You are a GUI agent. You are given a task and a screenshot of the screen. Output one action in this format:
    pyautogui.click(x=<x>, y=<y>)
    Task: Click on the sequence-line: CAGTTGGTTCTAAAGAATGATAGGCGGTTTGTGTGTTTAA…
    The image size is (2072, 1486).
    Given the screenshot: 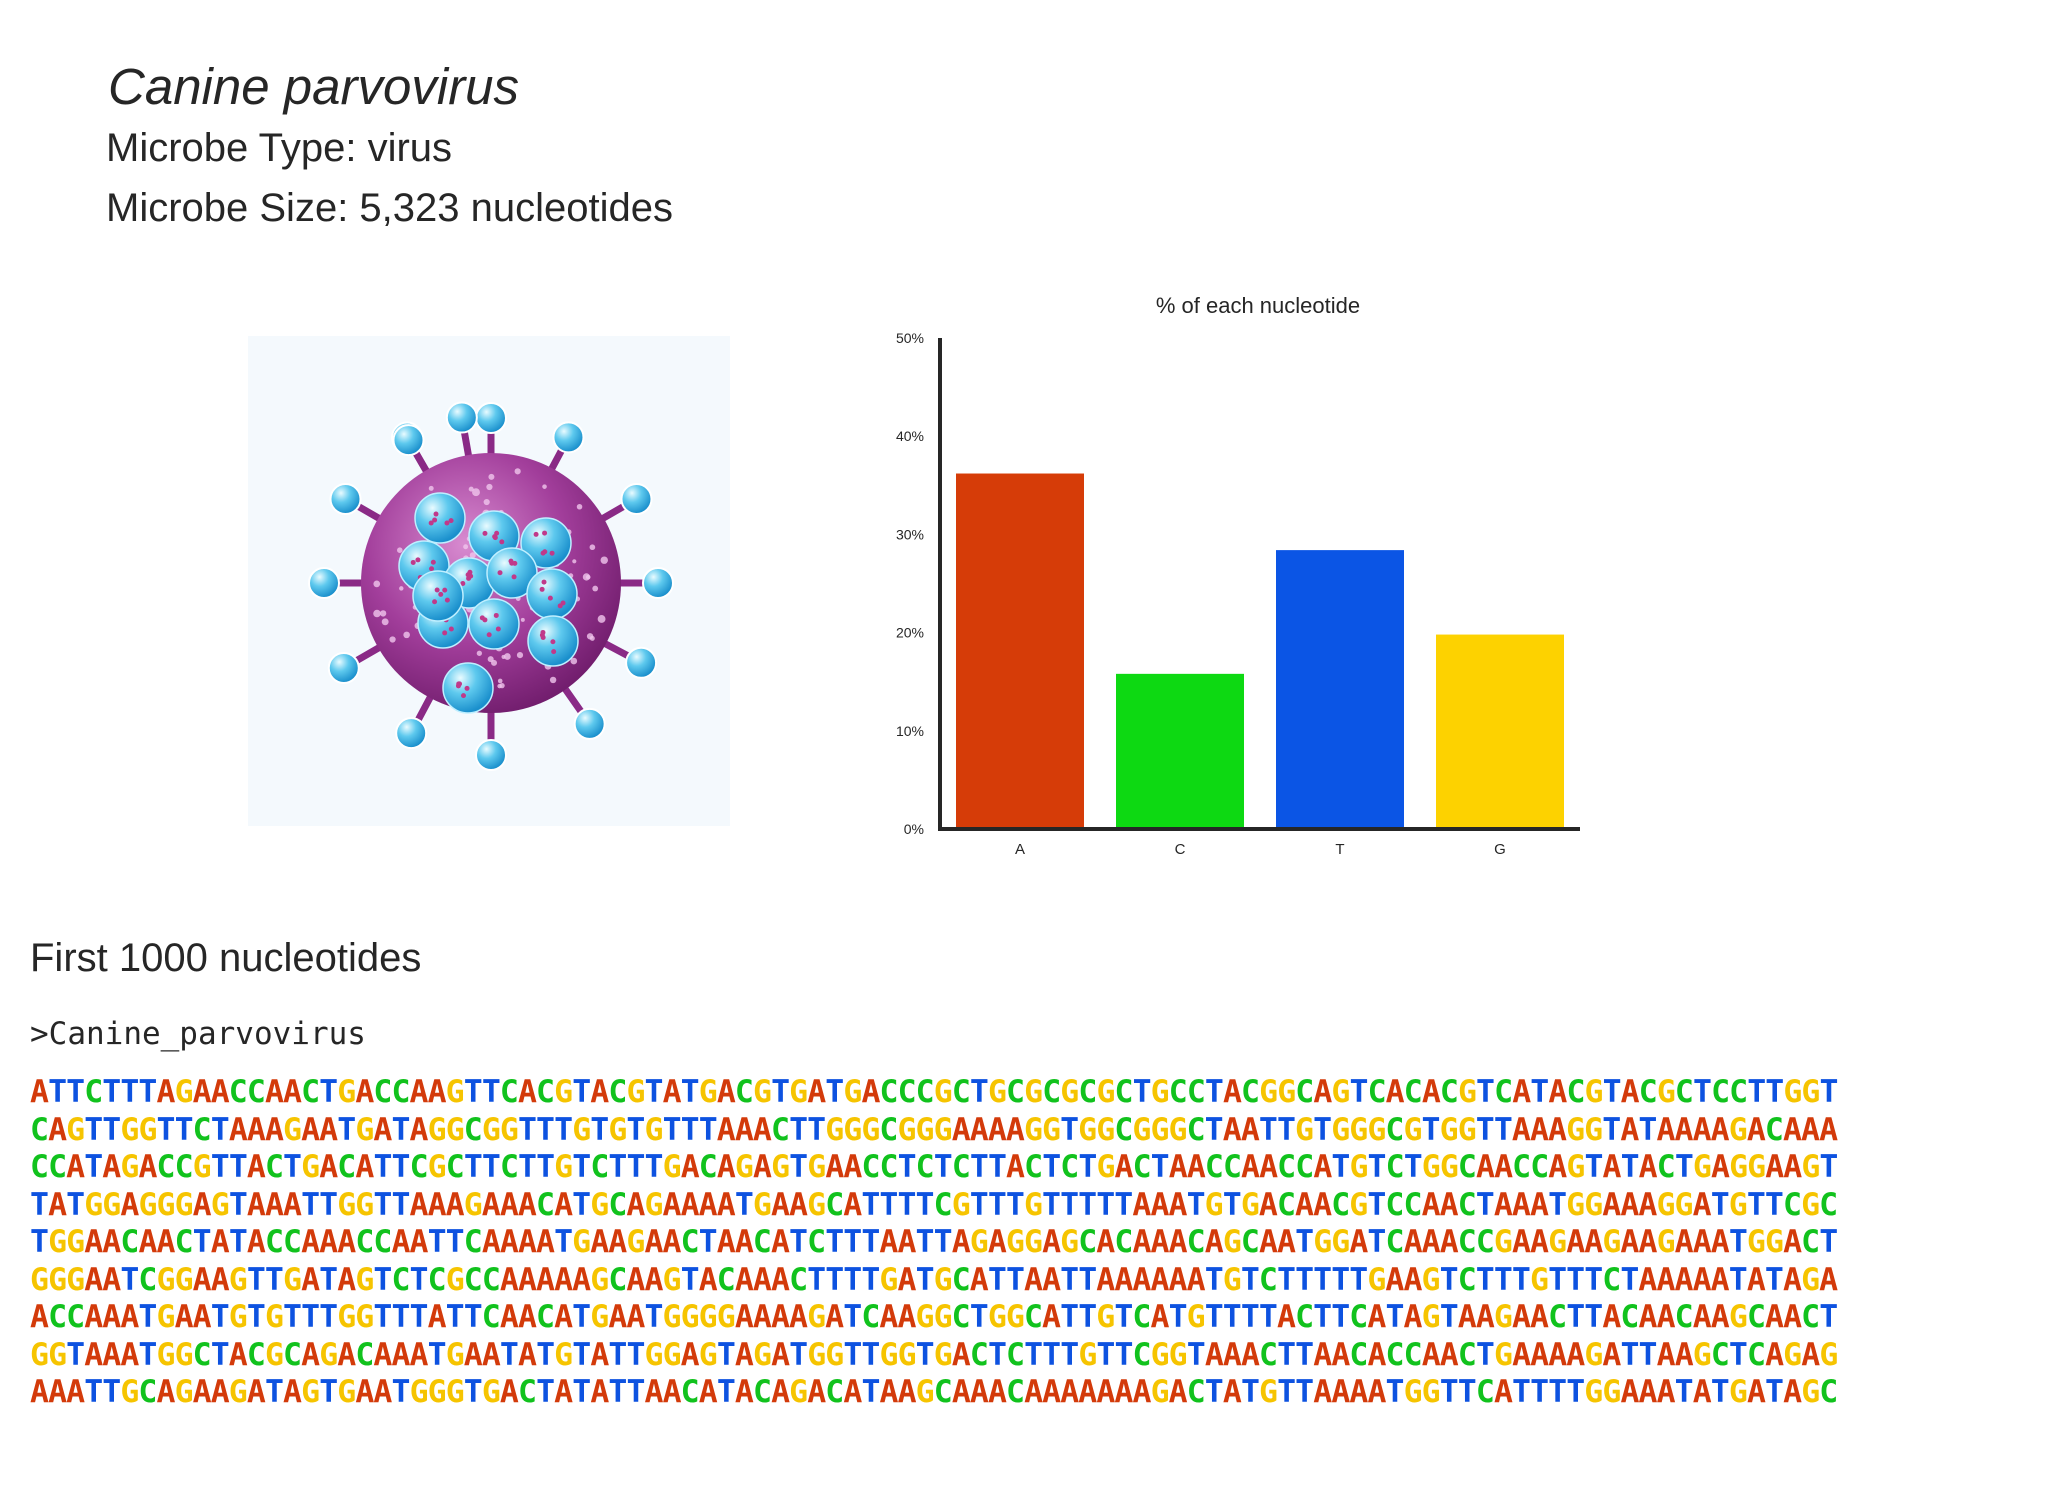 What is the action you would take?
    pyautogui.click(x=934, y=1129)
    